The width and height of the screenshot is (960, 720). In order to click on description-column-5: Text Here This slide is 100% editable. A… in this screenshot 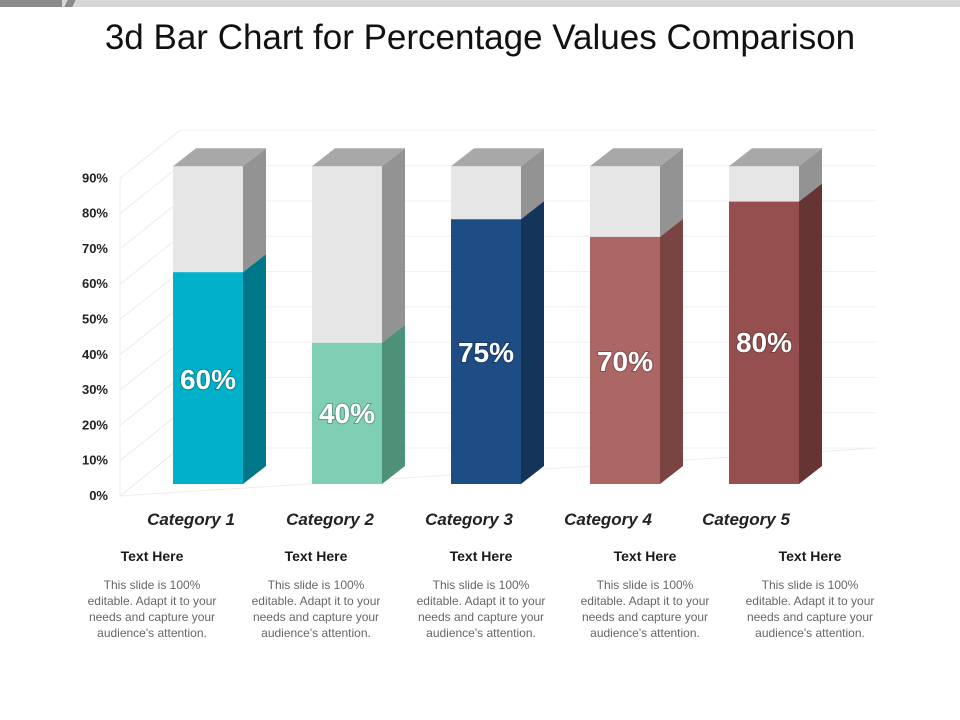, I will do `click(810, 594)`.